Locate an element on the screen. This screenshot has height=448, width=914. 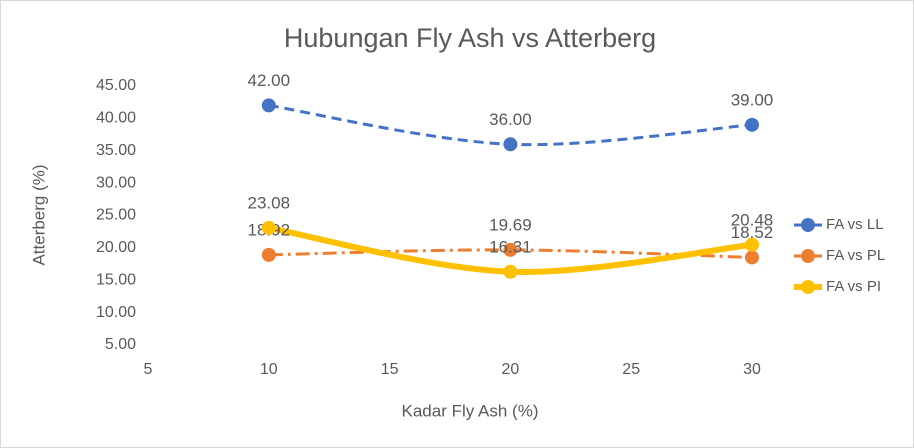
x-tick-label: 20 is located at coordinates (511, 369).